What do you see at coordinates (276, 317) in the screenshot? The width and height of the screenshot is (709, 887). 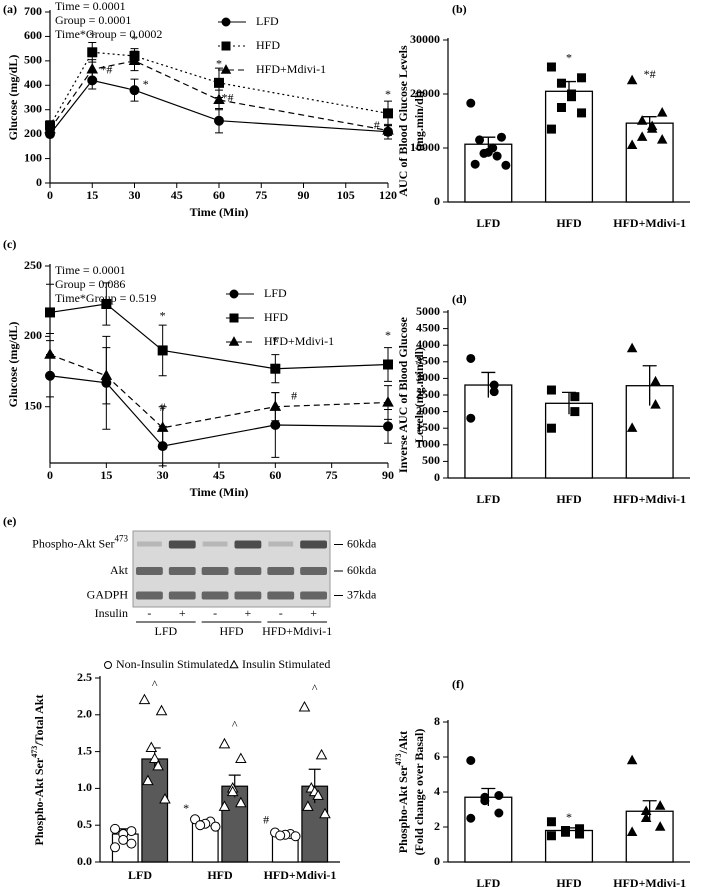 I see `legend-label: HFD` at bounding box center [276, 317].